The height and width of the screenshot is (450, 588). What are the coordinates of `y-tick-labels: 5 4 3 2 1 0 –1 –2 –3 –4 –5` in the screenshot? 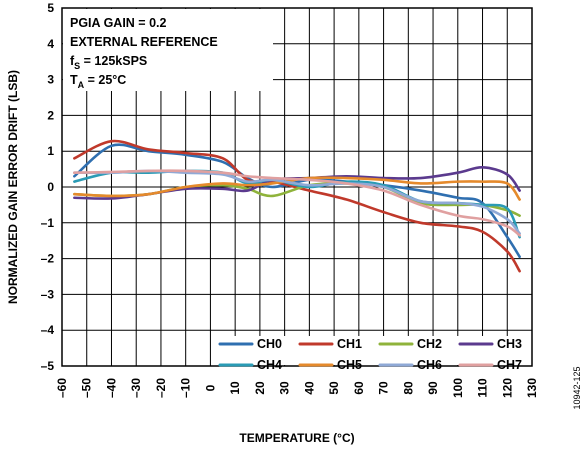 It's located at (48, 187).